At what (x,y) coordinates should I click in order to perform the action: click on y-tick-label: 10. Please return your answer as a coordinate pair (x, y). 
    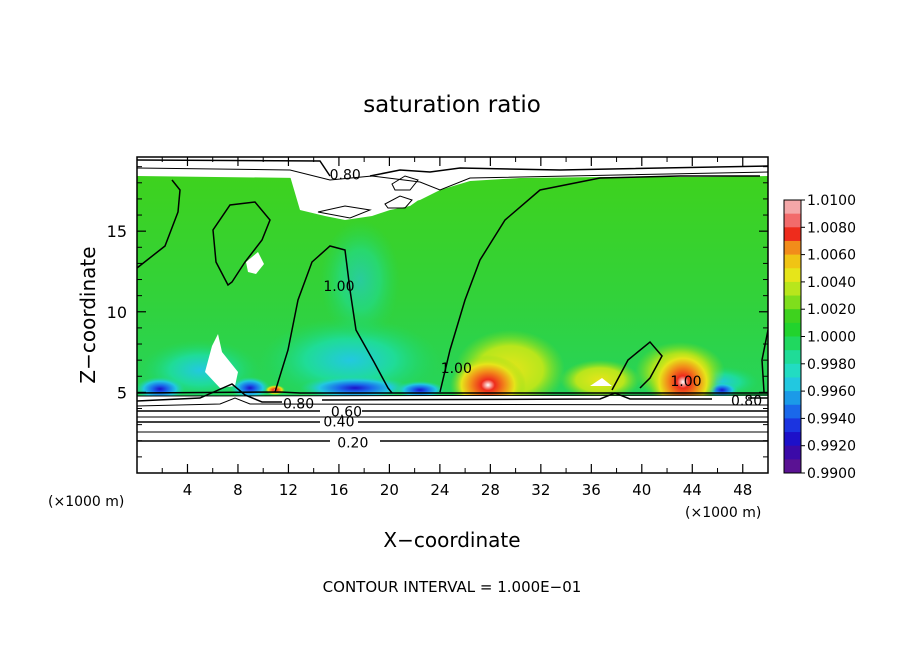
    Looking at the image, I should click on (117, 312).